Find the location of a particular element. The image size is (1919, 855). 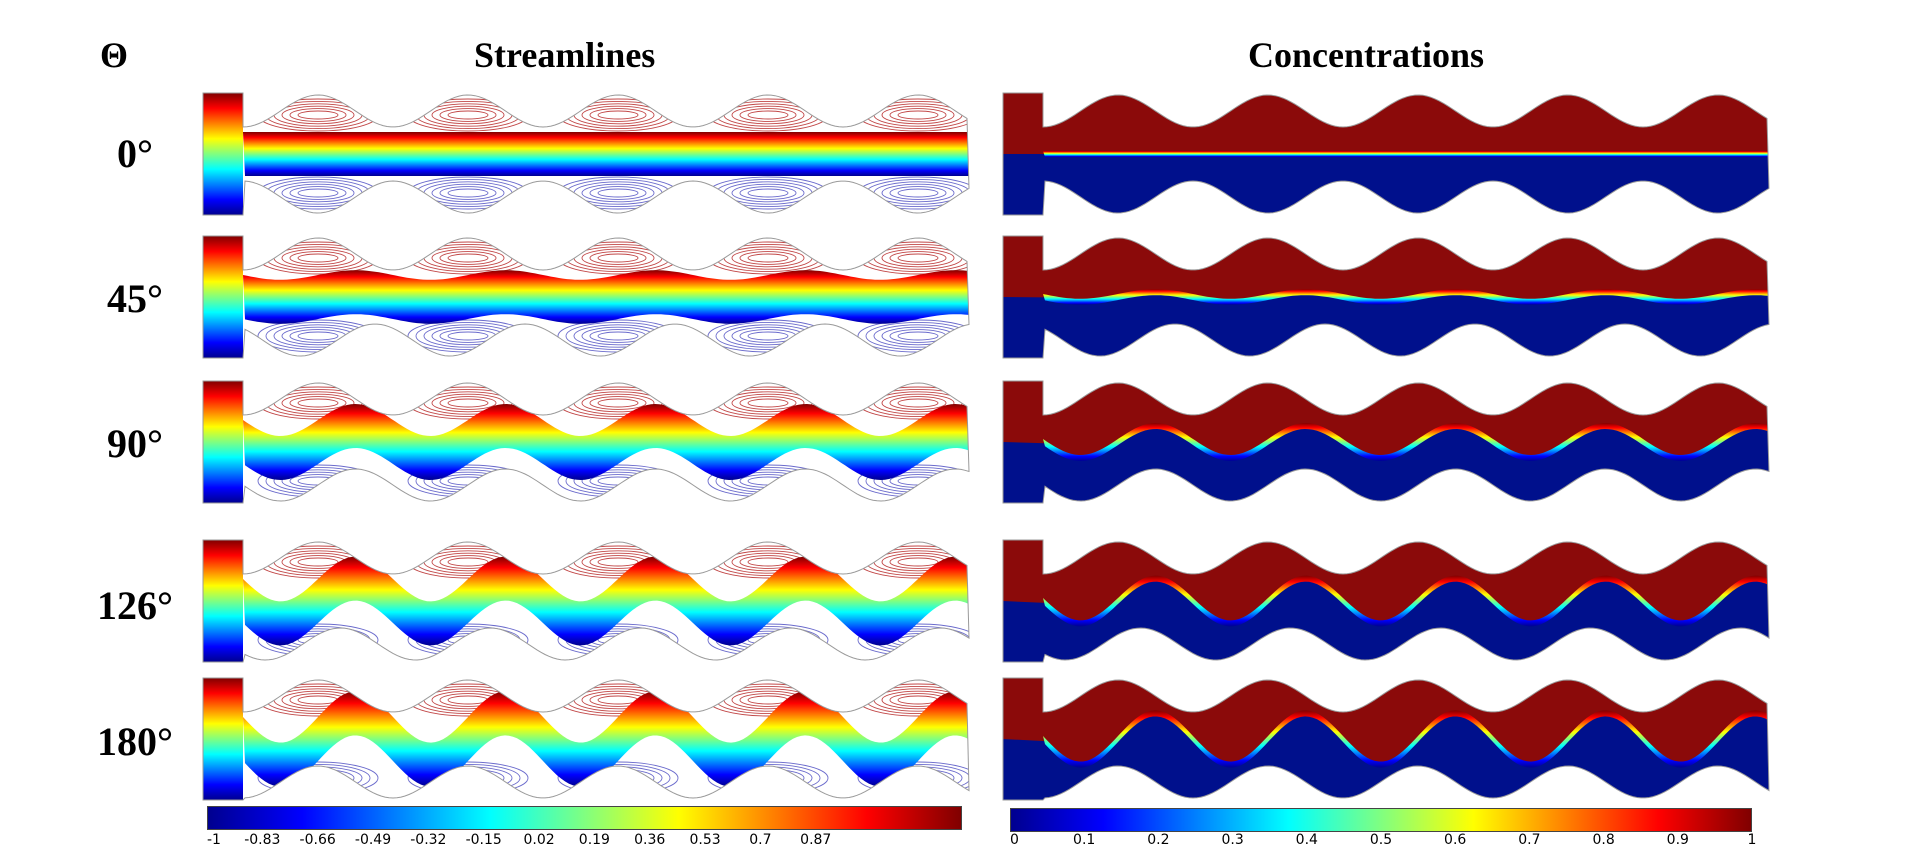

colorbar-tick-label: 0.19 is located at coordinates (594, 840).